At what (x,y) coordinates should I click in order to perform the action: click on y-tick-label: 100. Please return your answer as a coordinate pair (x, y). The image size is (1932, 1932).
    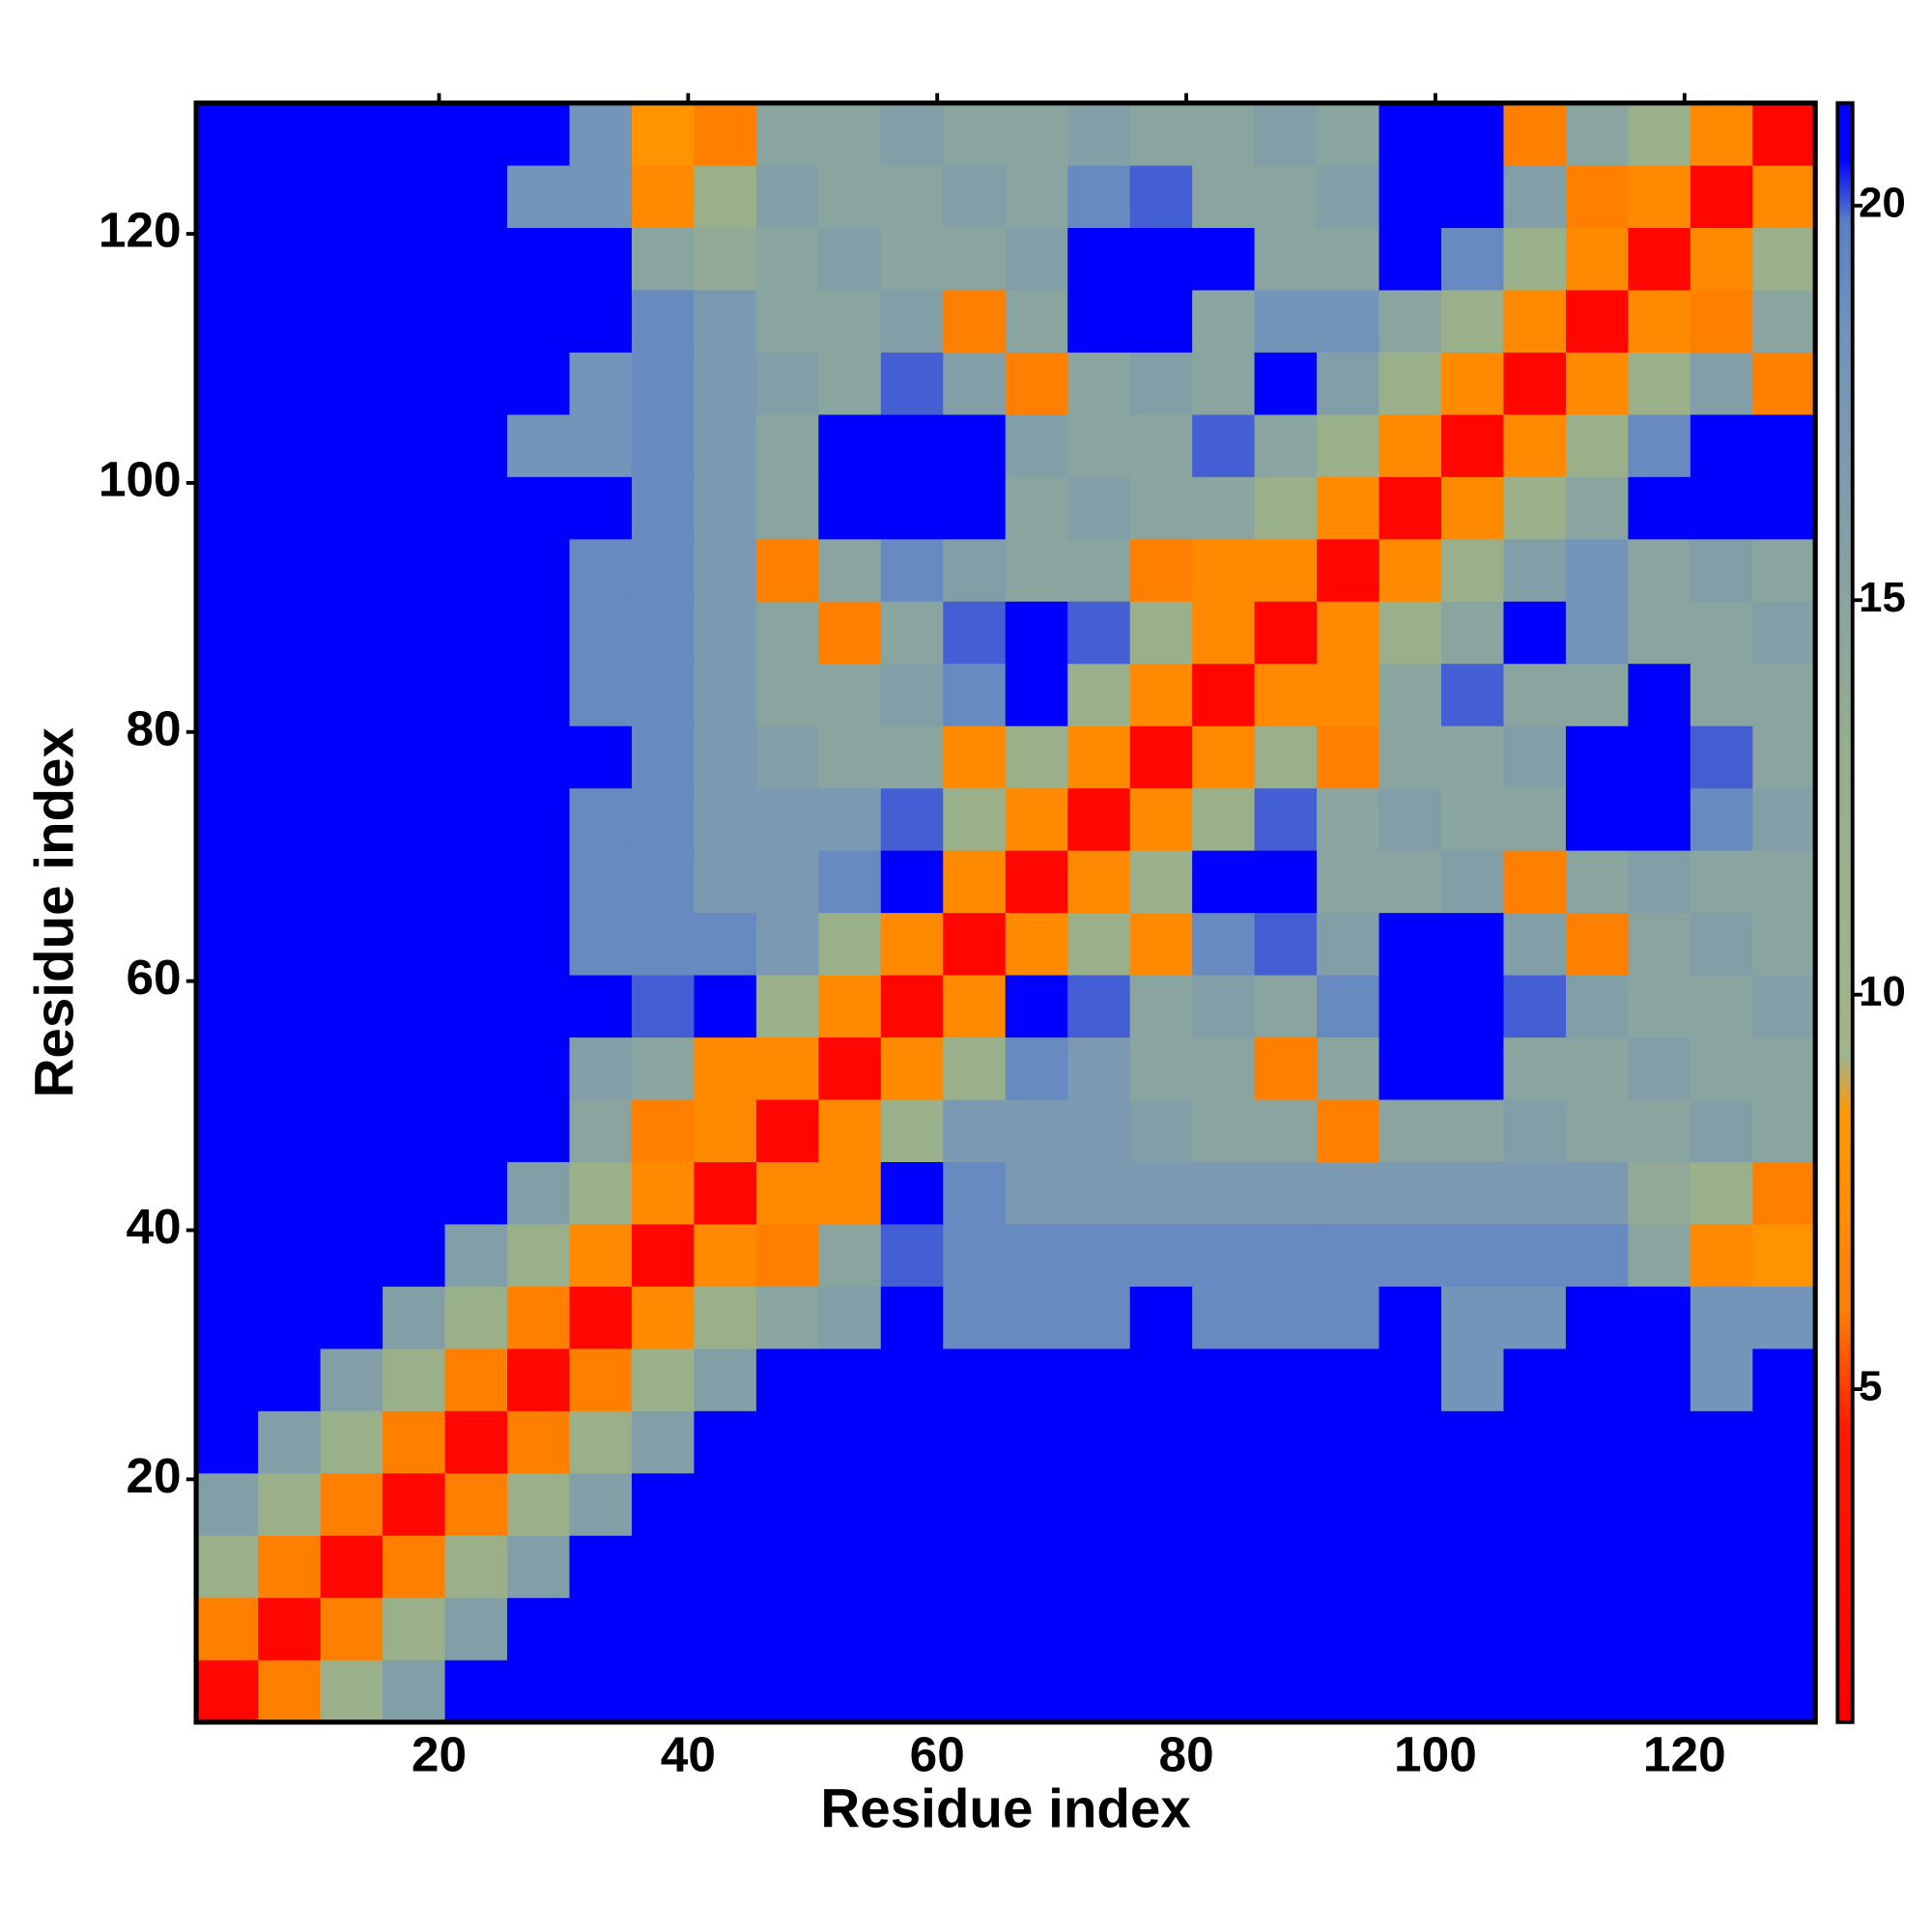
    Looking at the image, I should click on (140, 478).